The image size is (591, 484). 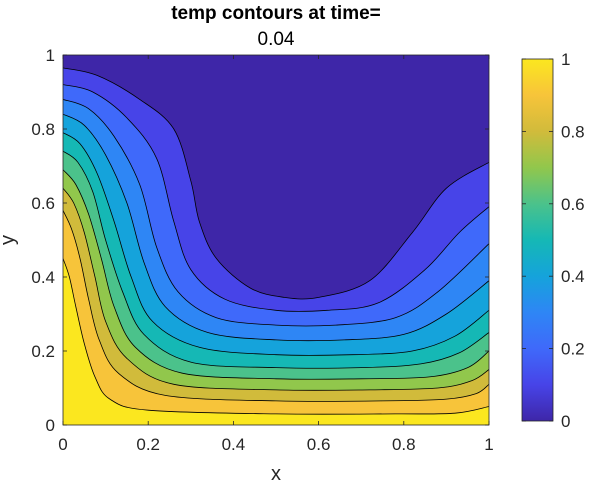 I want to click on colorbar-frame, so click(x=537, y=240).